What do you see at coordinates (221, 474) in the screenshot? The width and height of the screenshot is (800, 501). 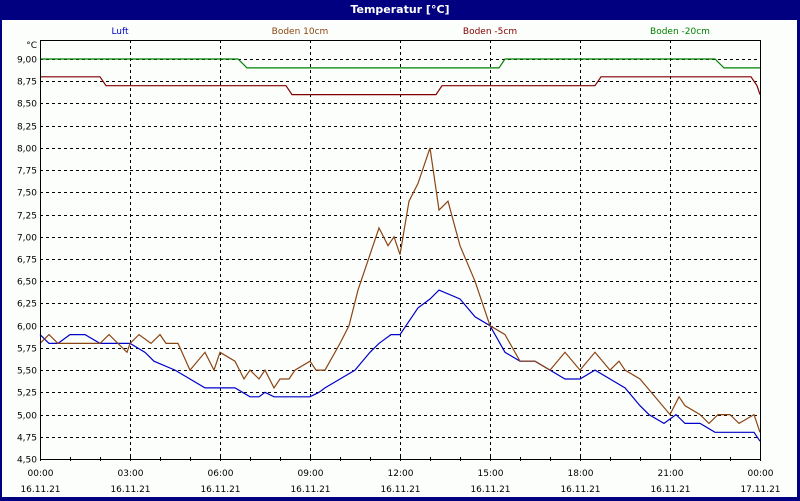 I see `x-tick-time: 06:00` at bounding box center [221, 474].